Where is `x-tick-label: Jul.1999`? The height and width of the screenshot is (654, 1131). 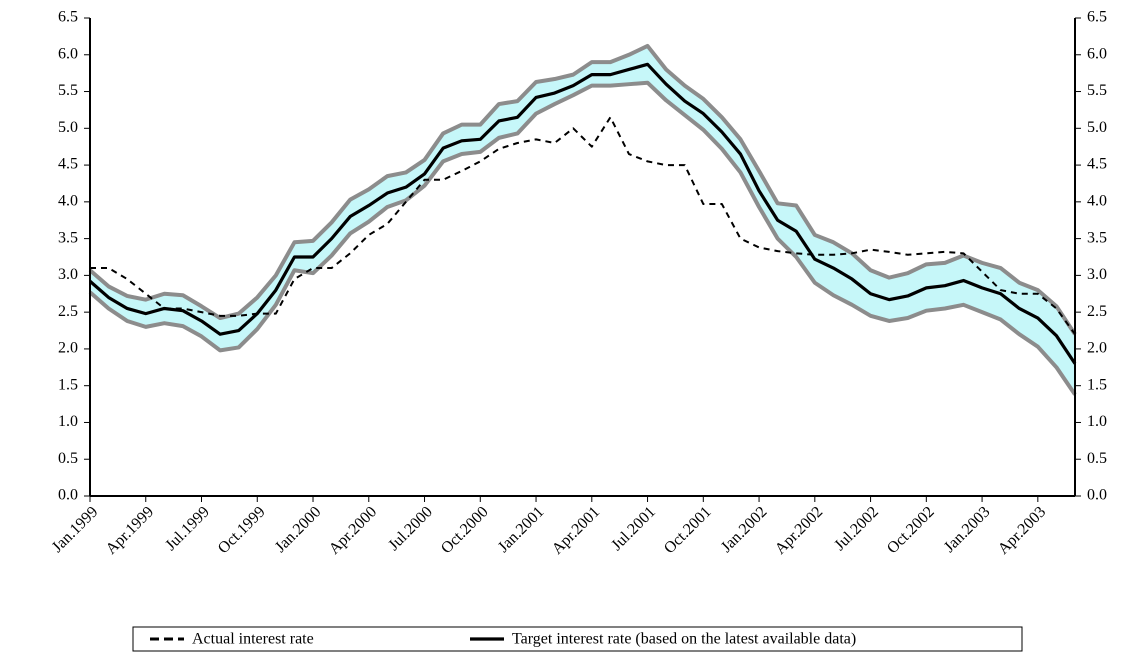
x-tick-label: Jul.1999 is located at coordinates (187, 528).